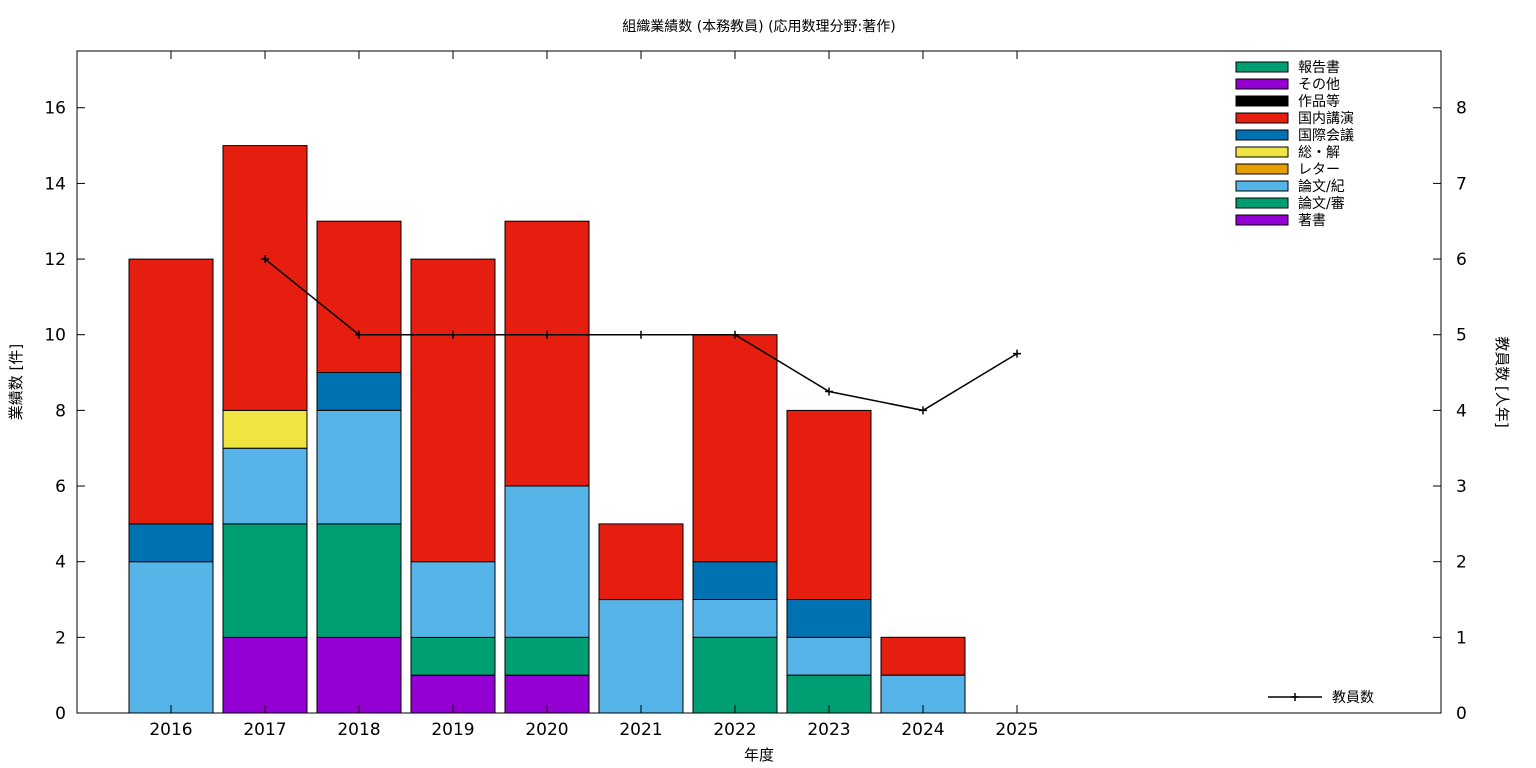 This screenshot has height=768, width=1536. I want to click on legend-label-5: 総・解, so click(1319, 153).